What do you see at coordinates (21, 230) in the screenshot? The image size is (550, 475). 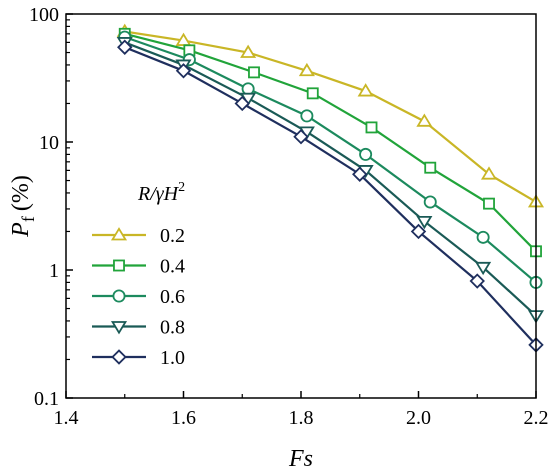 I see `y-axis-title-main: P` at bounding box center [21, 230].